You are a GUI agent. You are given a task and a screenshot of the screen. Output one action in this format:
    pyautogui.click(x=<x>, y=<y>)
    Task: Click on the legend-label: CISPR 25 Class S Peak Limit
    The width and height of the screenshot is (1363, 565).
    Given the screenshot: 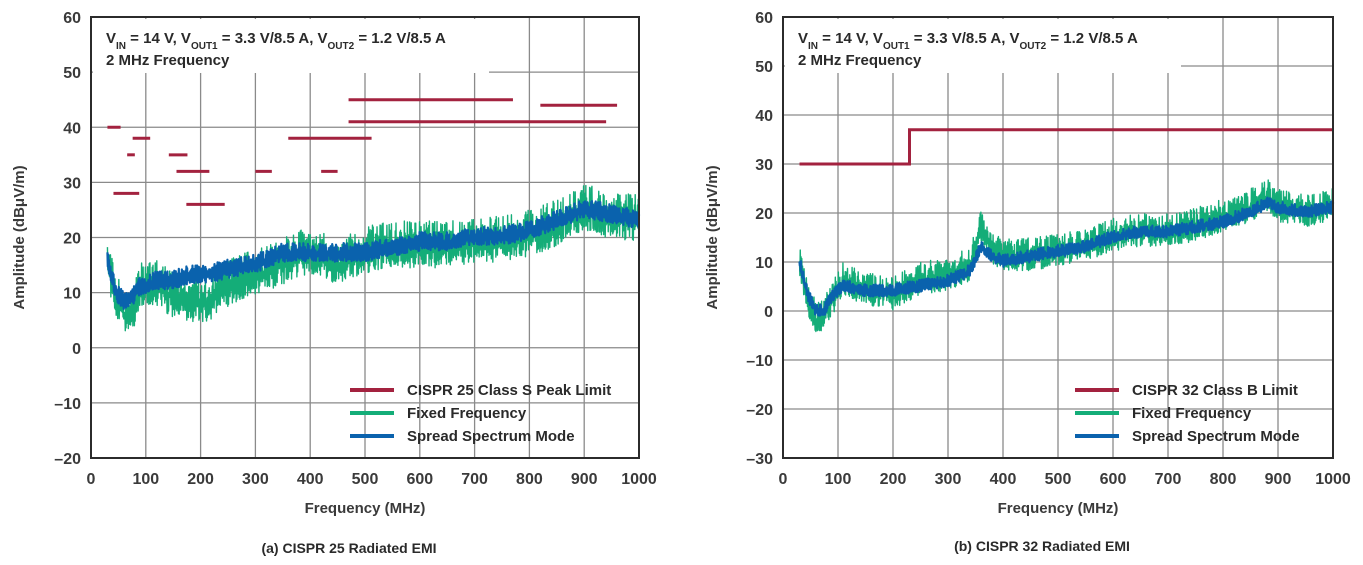 What is the action you would take?
    pyautogui.click(x=509, y=390)
    